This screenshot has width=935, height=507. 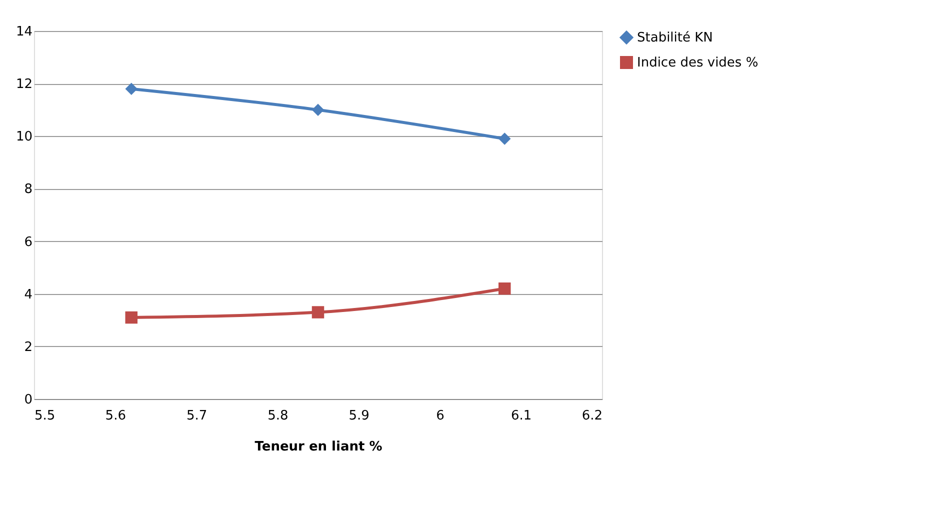 I want to click on y-tick-label: 4, so click(x=28, y=294).